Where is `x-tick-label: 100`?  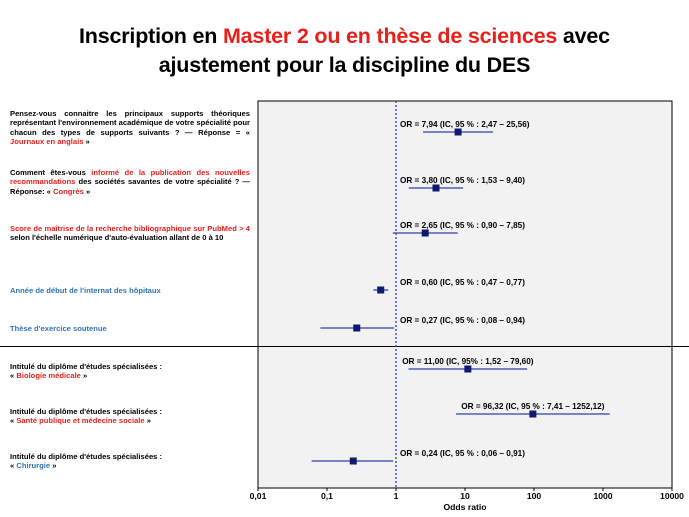 x-tick-label: 100 is located at coordinates (534, 496).